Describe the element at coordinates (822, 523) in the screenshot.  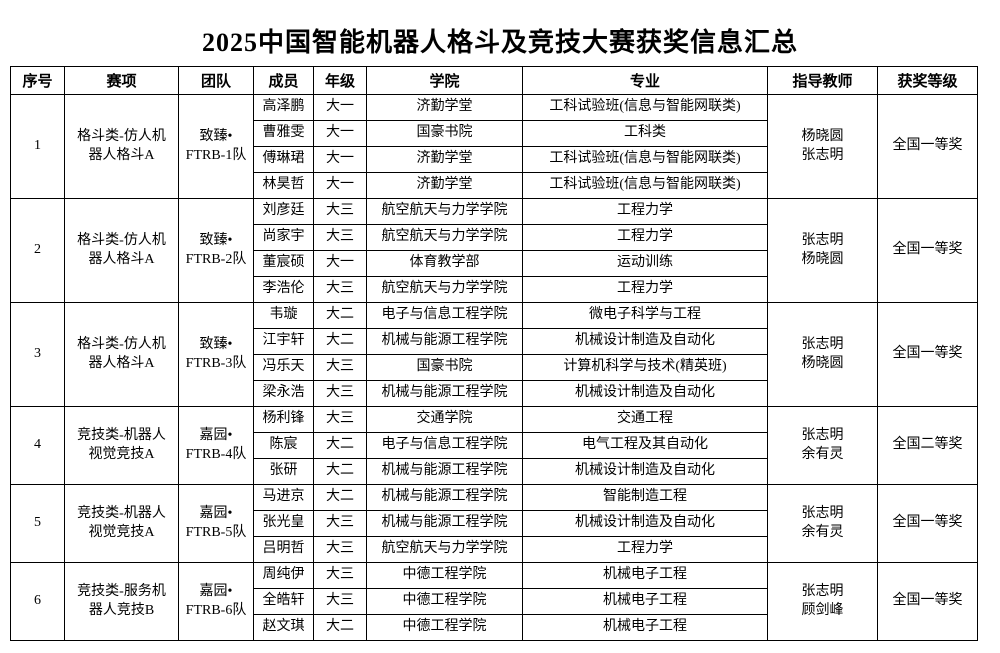
I see `cell-advisor: 张志明 余有灵` at that location.